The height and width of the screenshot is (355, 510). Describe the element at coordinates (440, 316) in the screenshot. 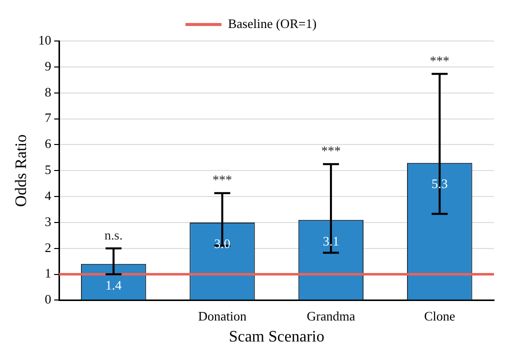

I see `x-tick-label: Clone` at that location.